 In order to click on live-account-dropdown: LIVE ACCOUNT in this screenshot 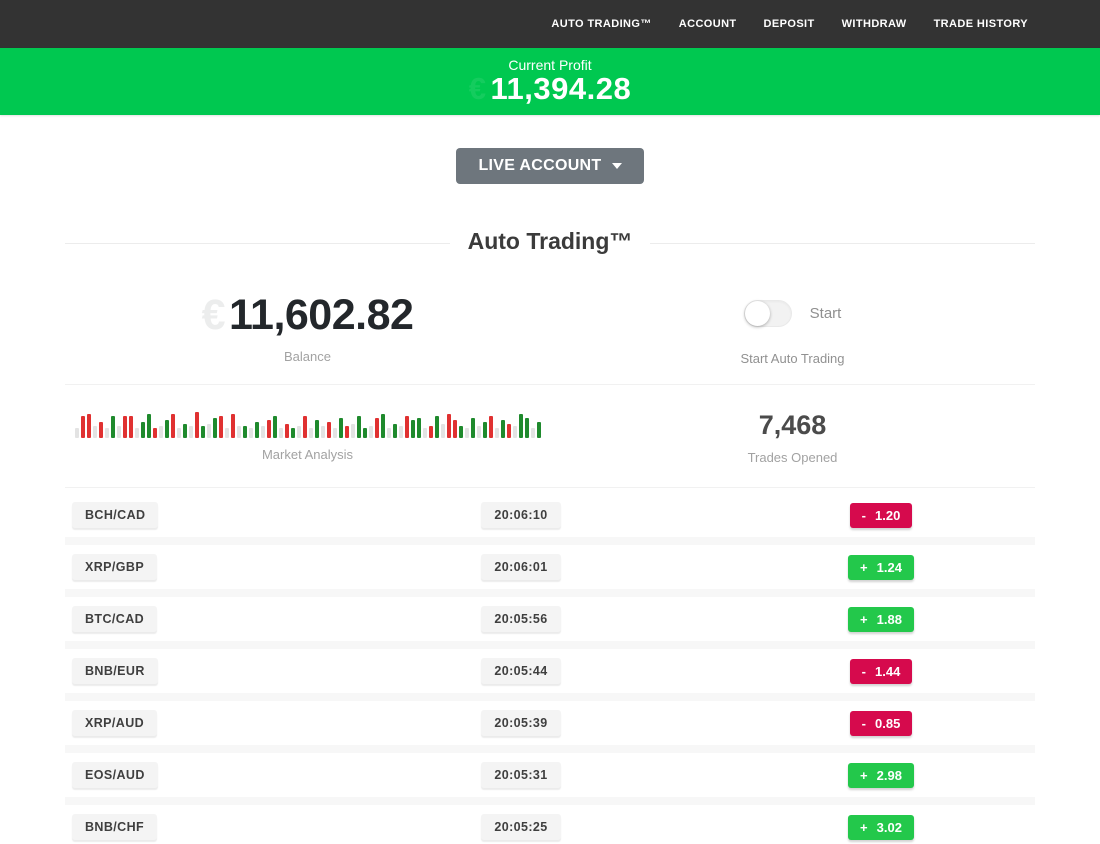, I will do `click(550, 166)`.